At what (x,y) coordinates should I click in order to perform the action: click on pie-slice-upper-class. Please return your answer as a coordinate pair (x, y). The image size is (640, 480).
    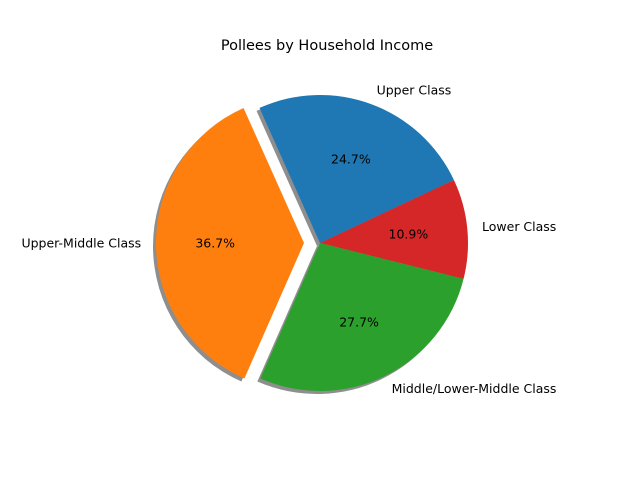
    Looking at the image, I should click on (356, 169).